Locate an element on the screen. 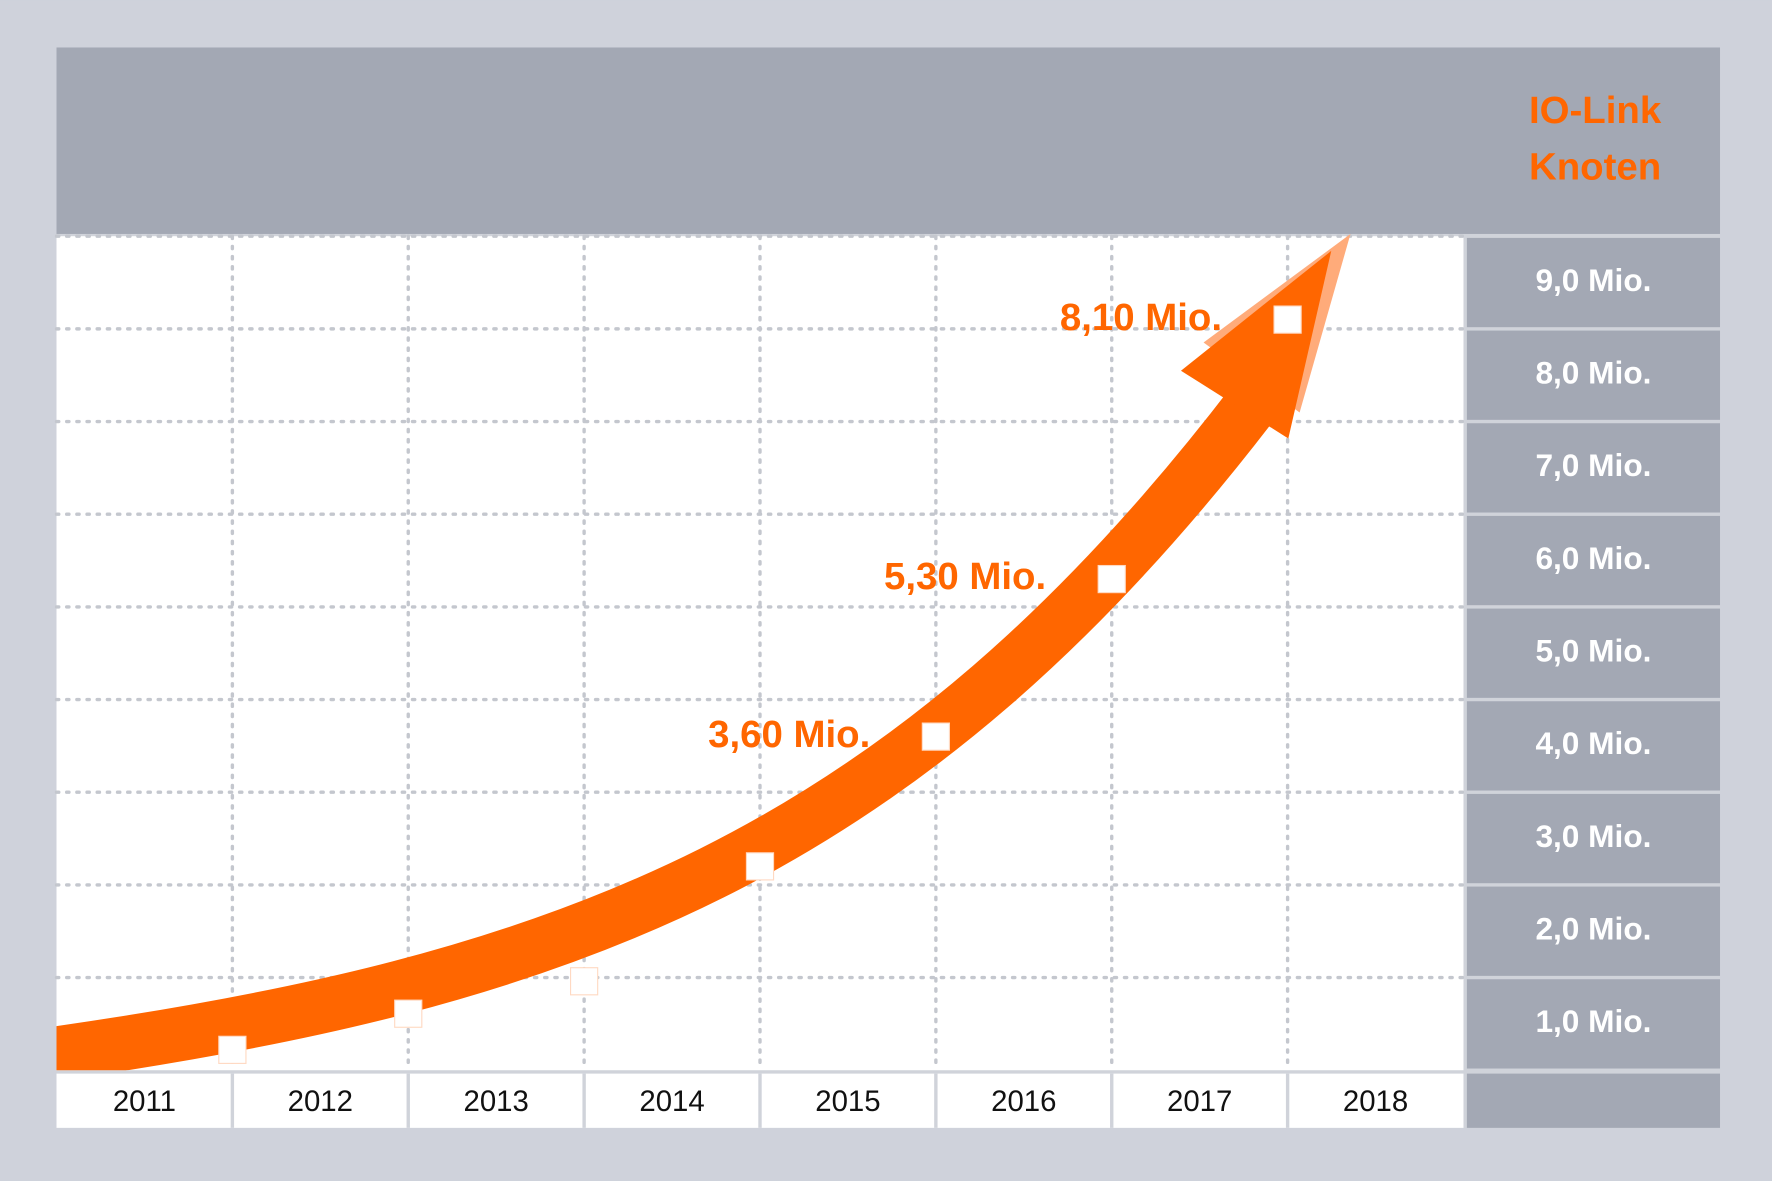  y-tick-label: 3,0 Mio. is located at coordinates (1593, 836).